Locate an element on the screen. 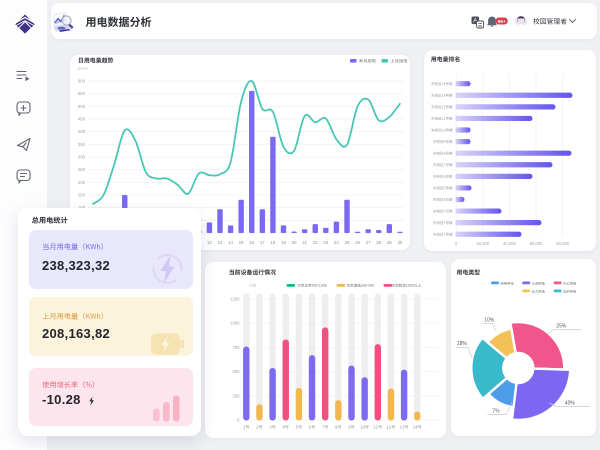 The height and width of the screenshot is (450, 600). svg-text: A is located at coordinates (475, 22).